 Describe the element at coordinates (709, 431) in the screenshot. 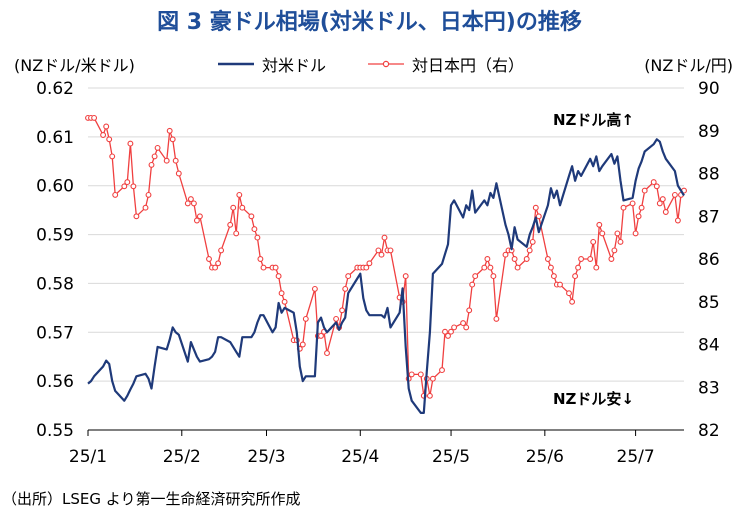

I see `right-tick-label: 82` at that location.